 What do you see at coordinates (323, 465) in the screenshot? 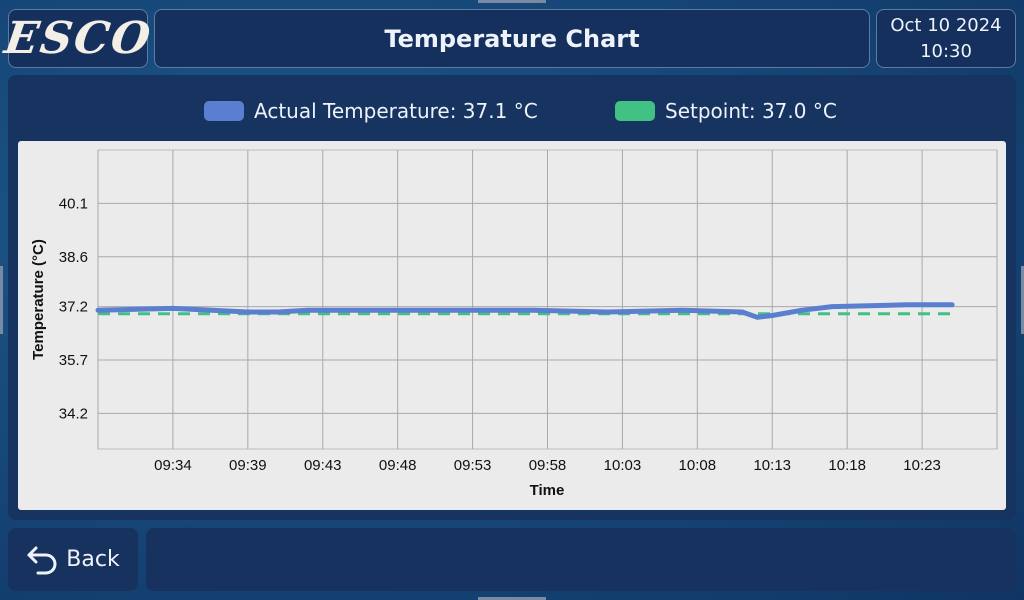
I see `x-tick-label: 09:43` at bounding box center [323, 465].